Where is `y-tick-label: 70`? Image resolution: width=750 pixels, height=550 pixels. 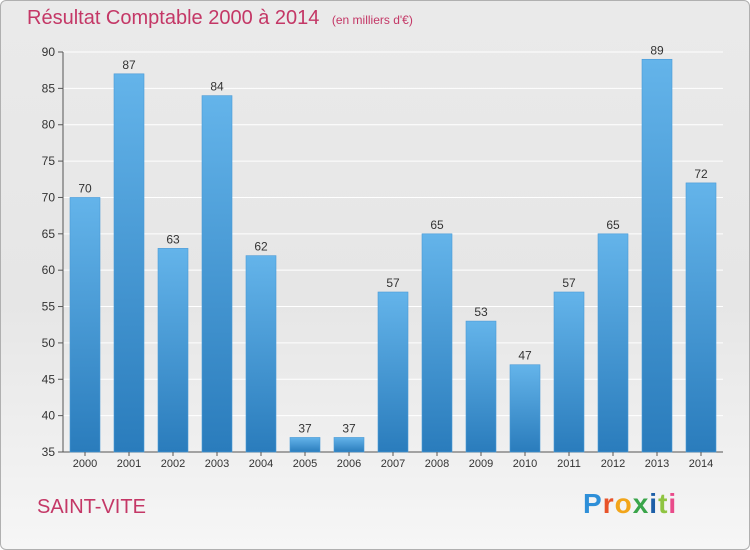 y-tick-label: 70 is located at coordinates (49, 197).